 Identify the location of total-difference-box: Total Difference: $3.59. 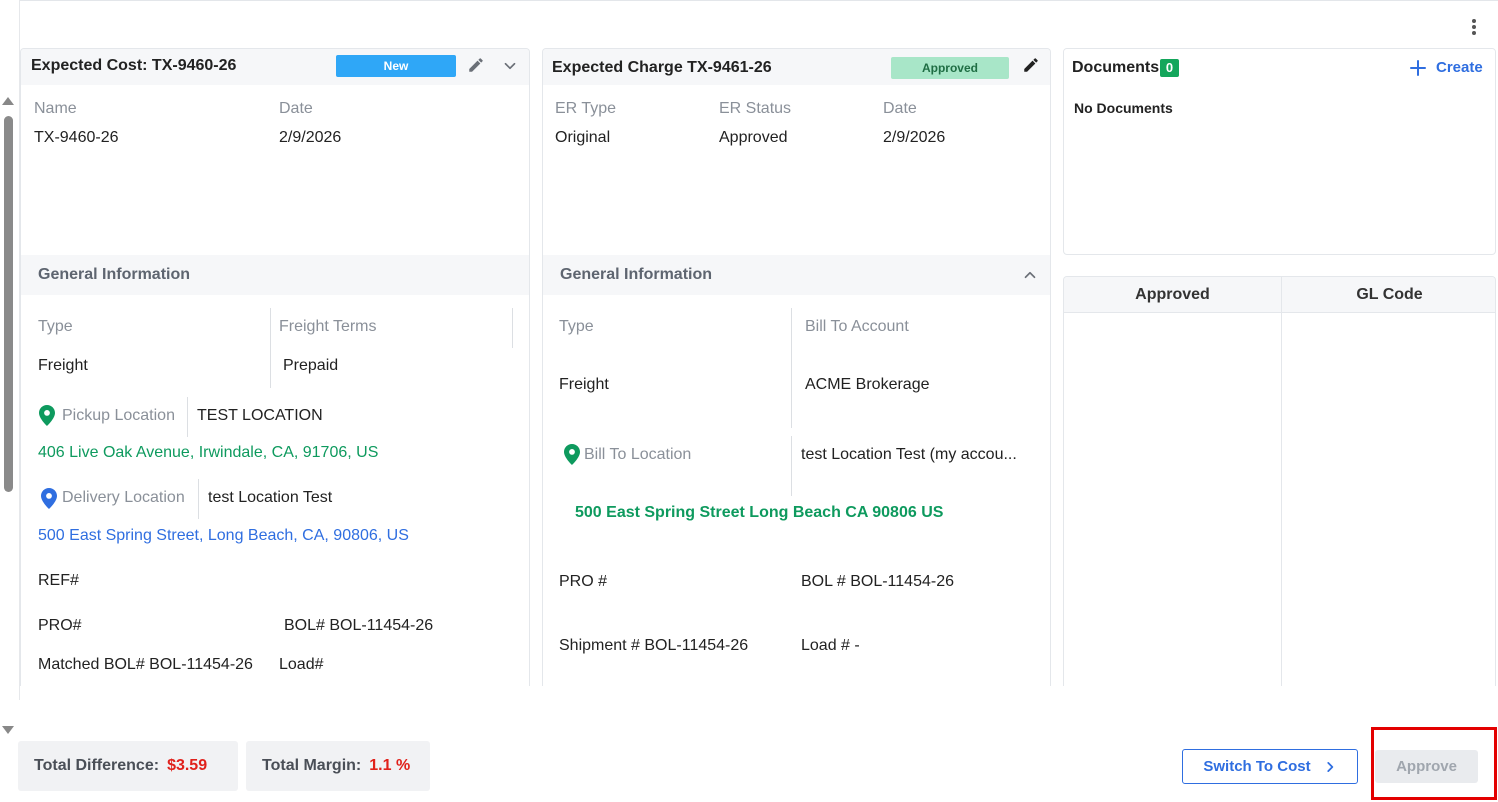
(128, 766).